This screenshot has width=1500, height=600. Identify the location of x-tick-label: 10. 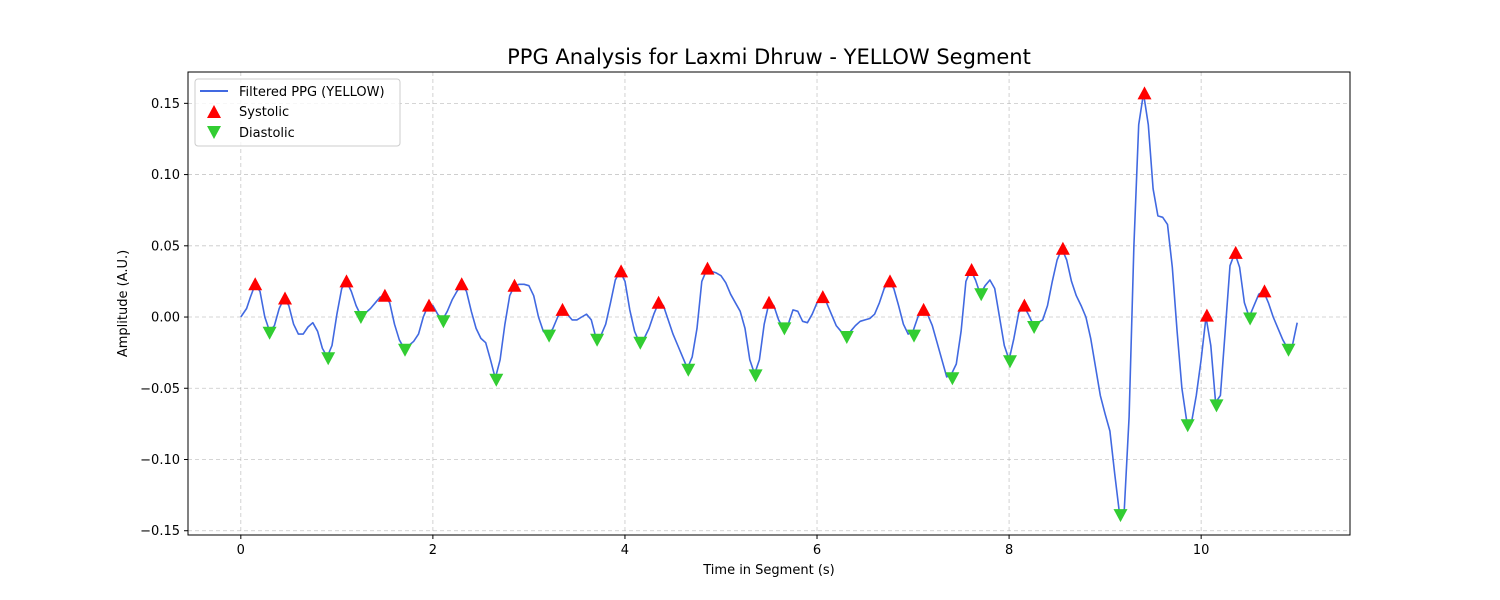
(1201, 550).